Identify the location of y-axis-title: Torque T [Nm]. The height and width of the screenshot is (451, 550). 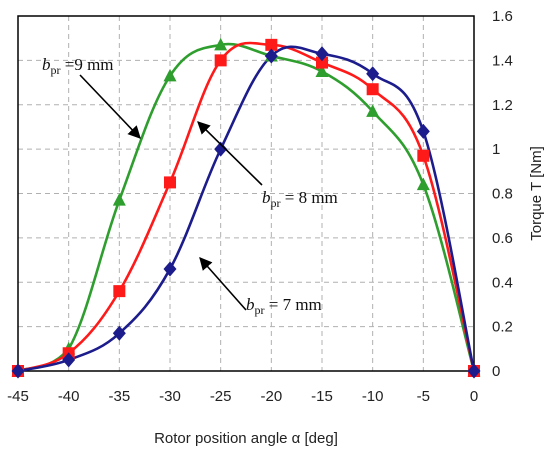
(536, 193).